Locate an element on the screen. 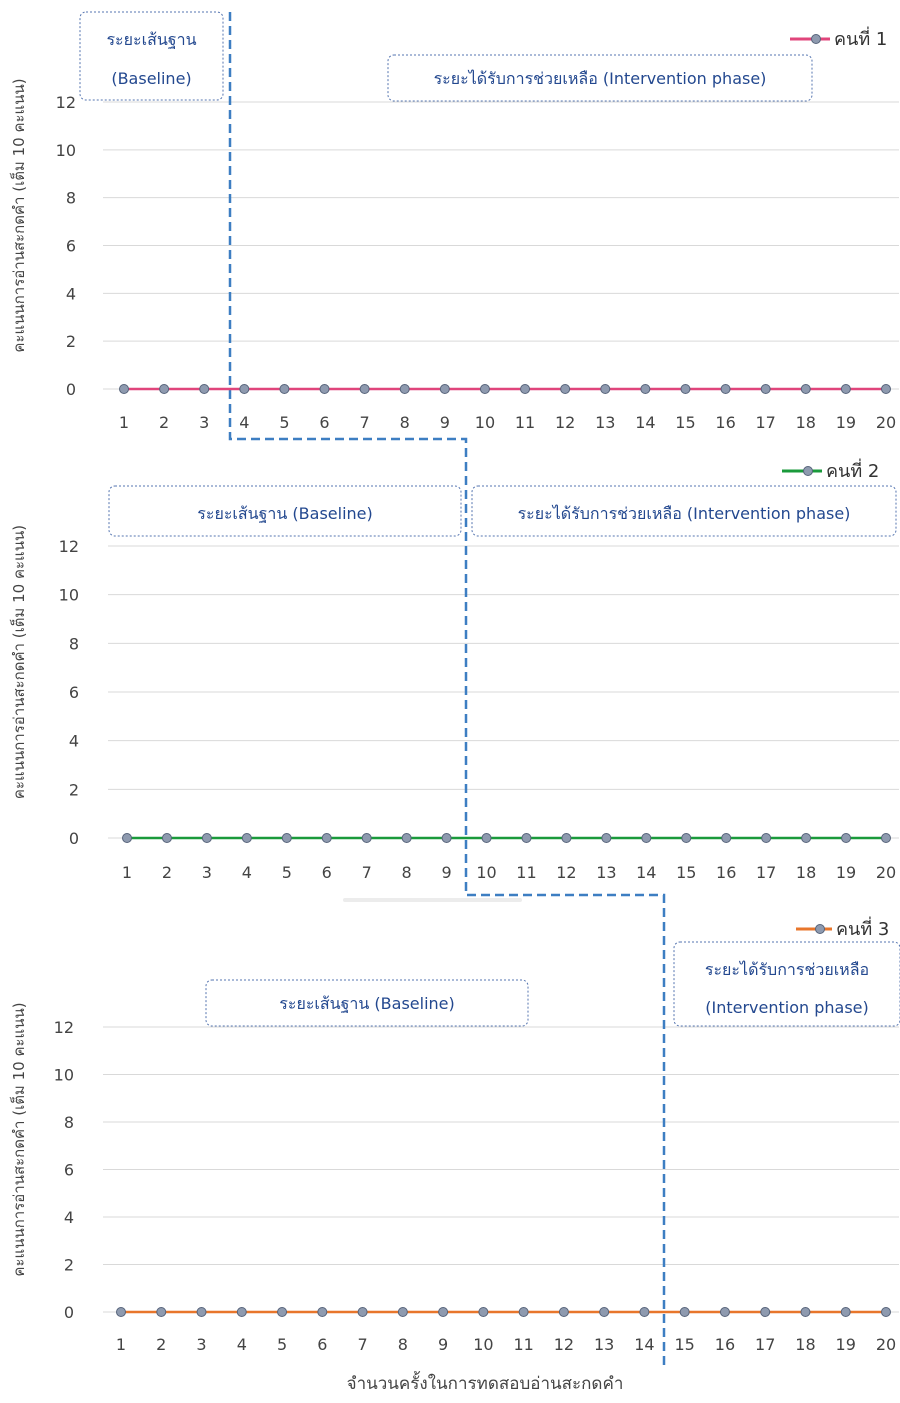 Image resolution: width=900 pixels, height=1403 pixels. legend-label: คนที่ 2 is located at coordinates (852, 470).